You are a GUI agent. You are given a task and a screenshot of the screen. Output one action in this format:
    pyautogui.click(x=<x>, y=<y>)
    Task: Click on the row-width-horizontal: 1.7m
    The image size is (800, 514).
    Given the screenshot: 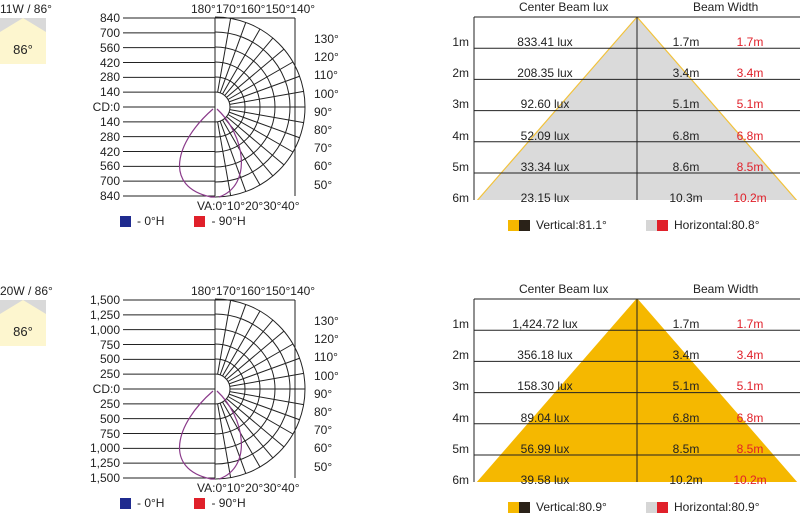 What is the action you would take?
    pyautogui.click(x=750, y=42)
    